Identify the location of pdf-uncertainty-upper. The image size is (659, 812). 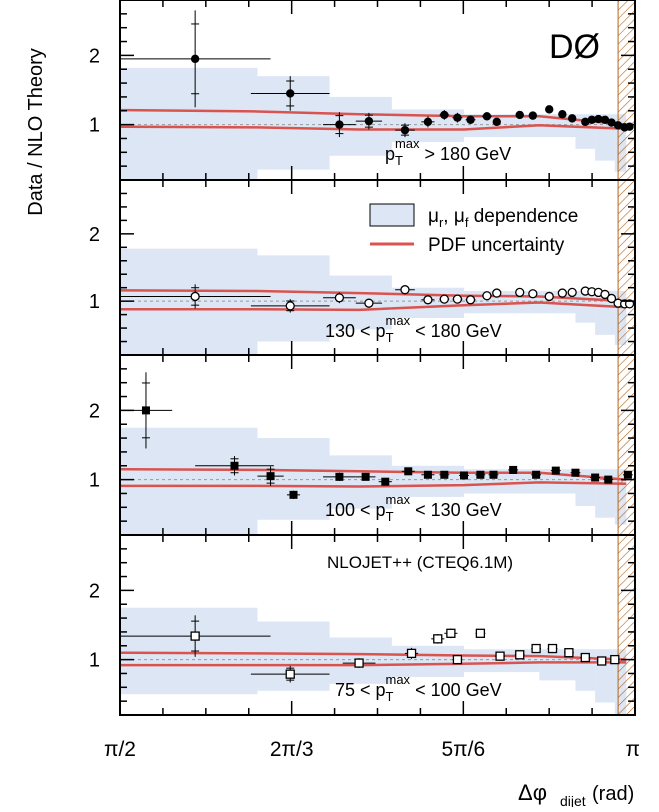
(373, 296).